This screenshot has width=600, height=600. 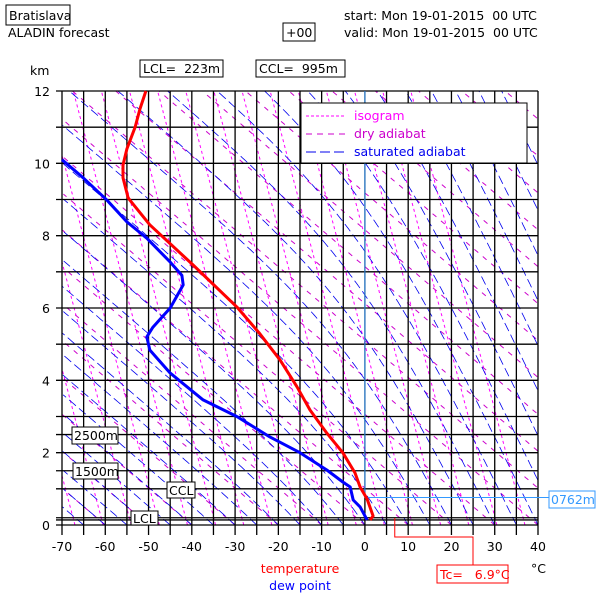 I want to click on x-tick-label: 30, so click(x=495, y=546).